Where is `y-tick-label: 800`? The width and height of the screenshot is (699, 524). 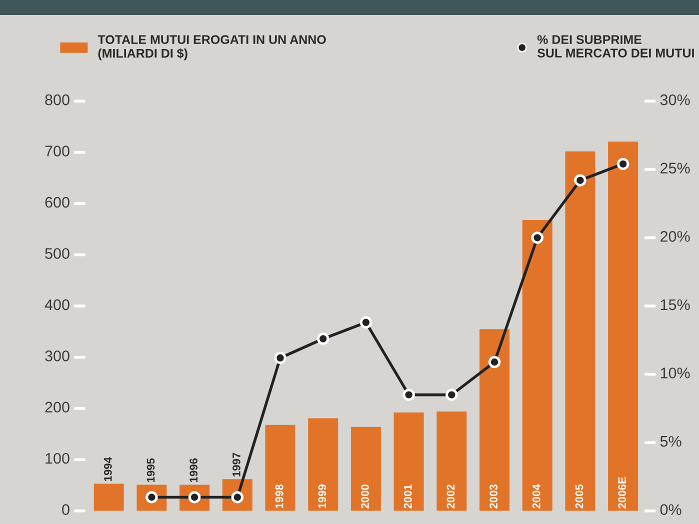 y-tick-label: 800 is located at coordinates (57, 100).